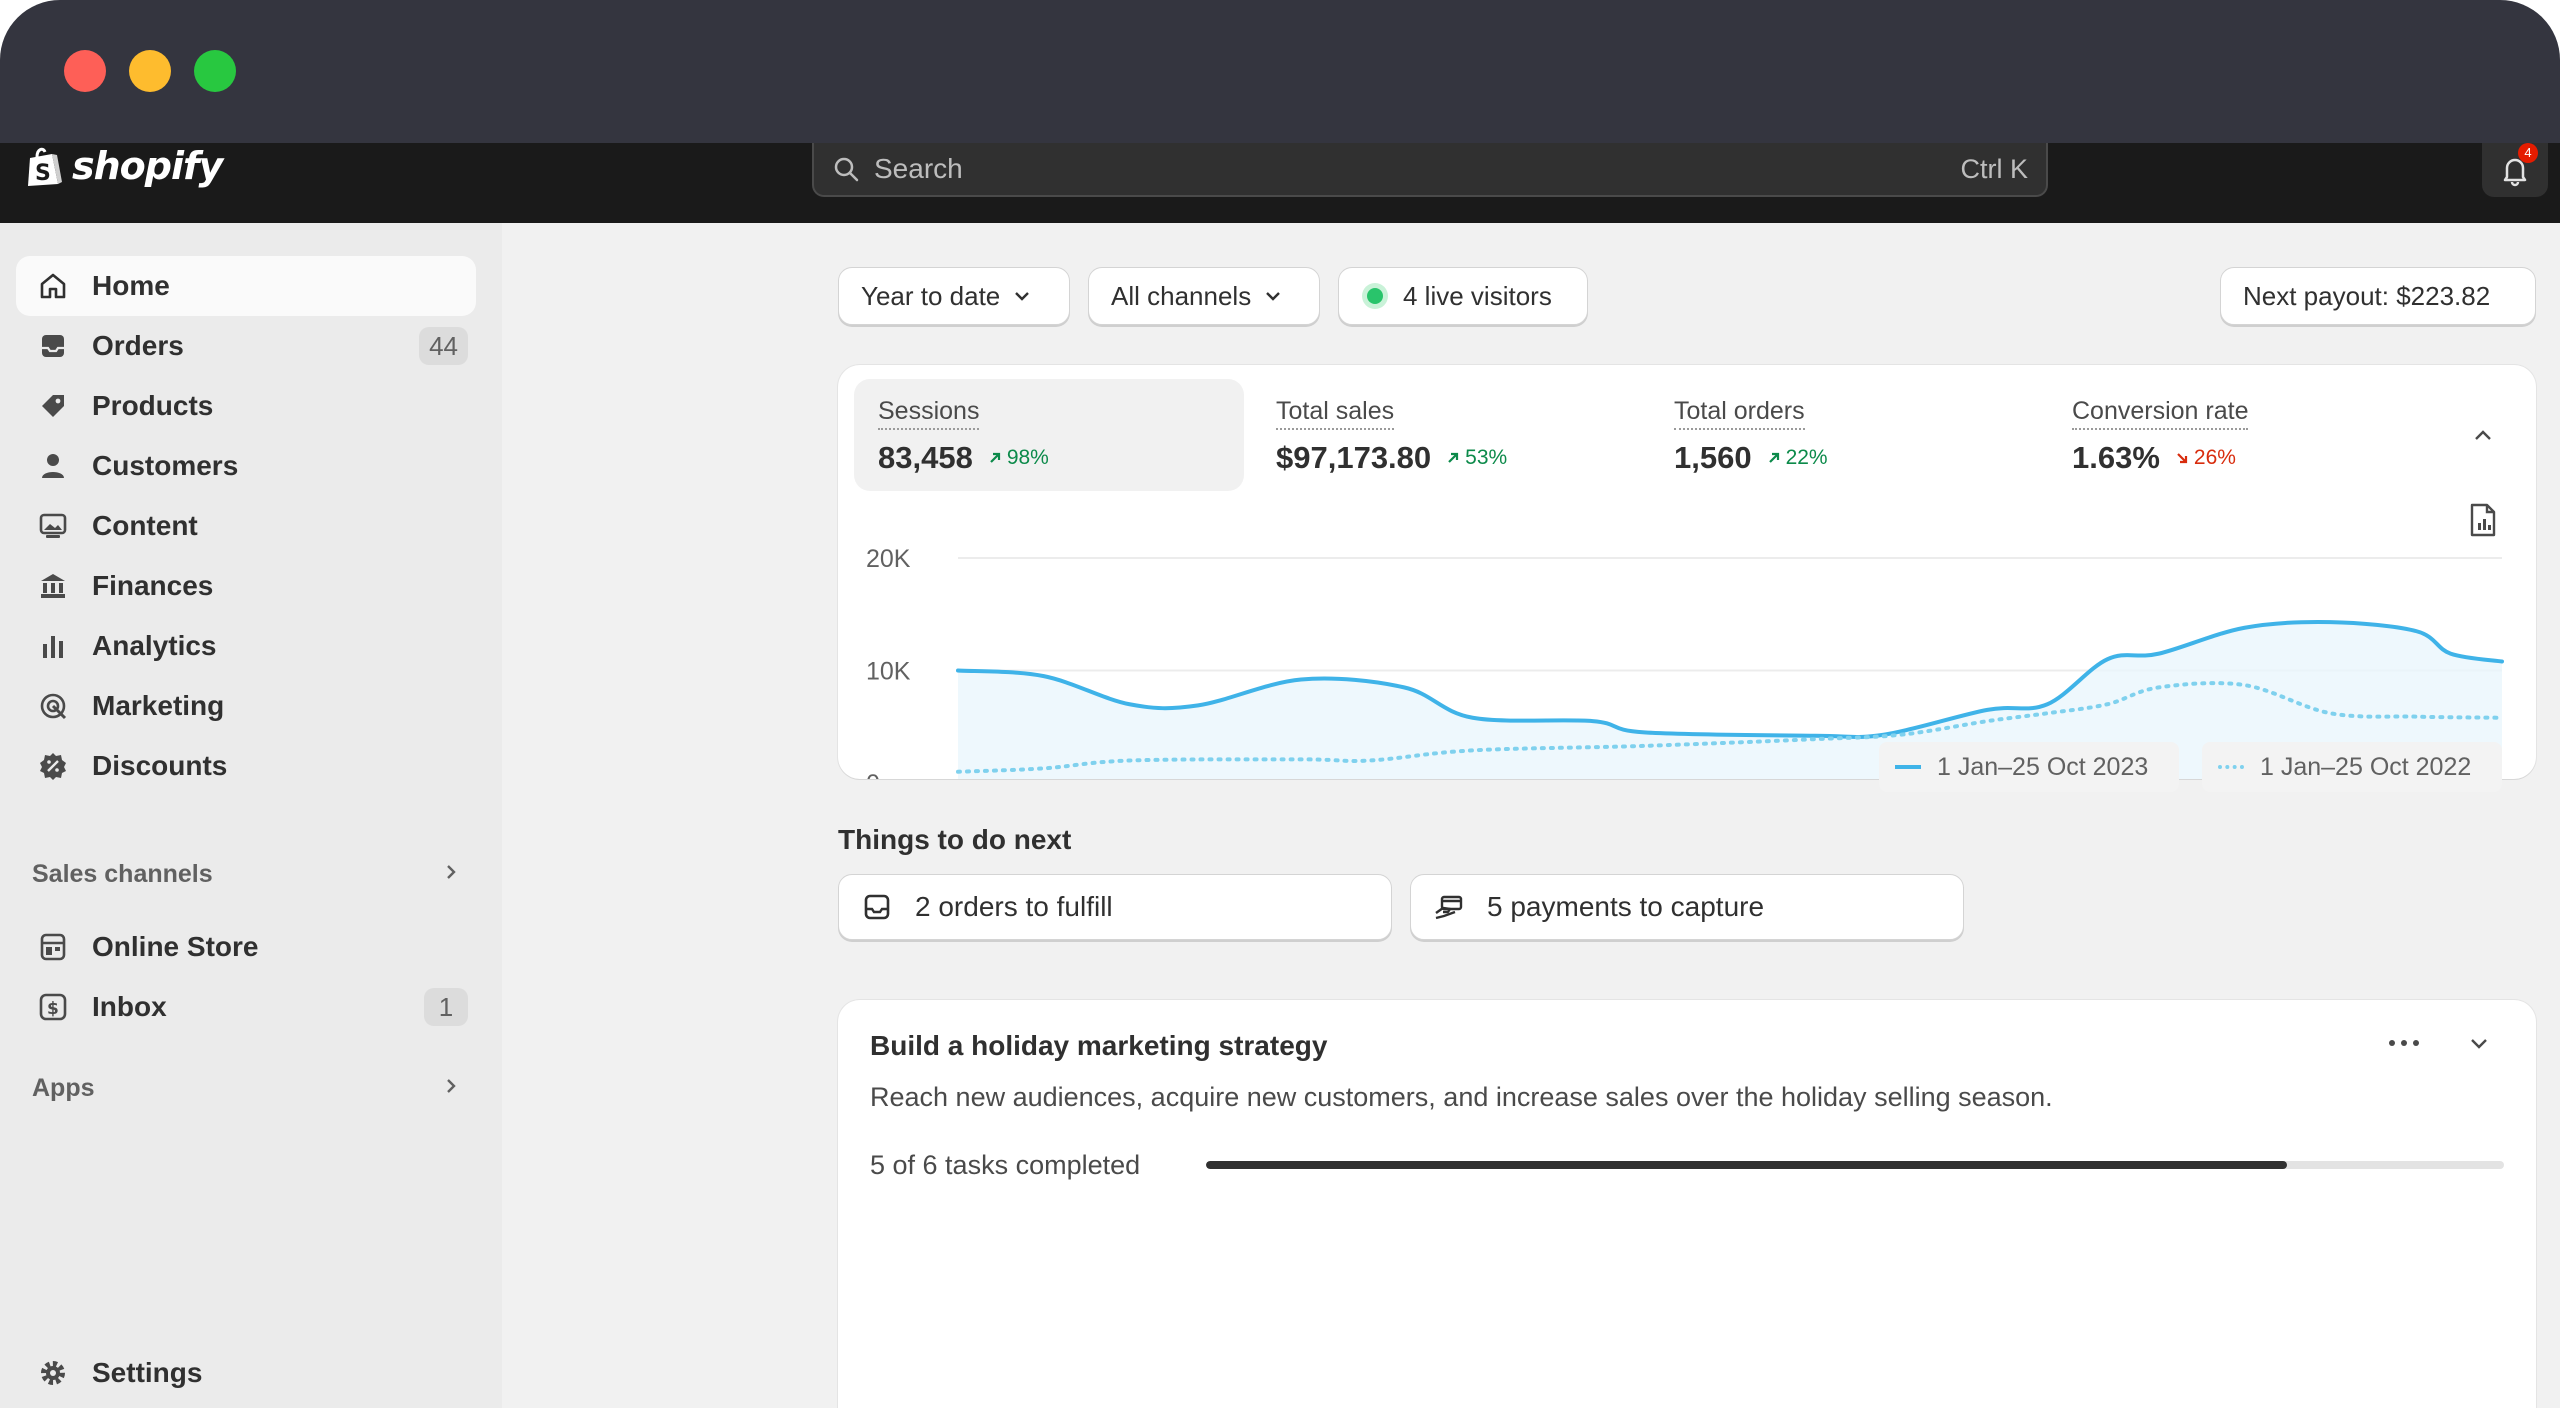  I want to click on orders-to-fulfill-button: 2 orders to fulfill, so click(1115, 907).